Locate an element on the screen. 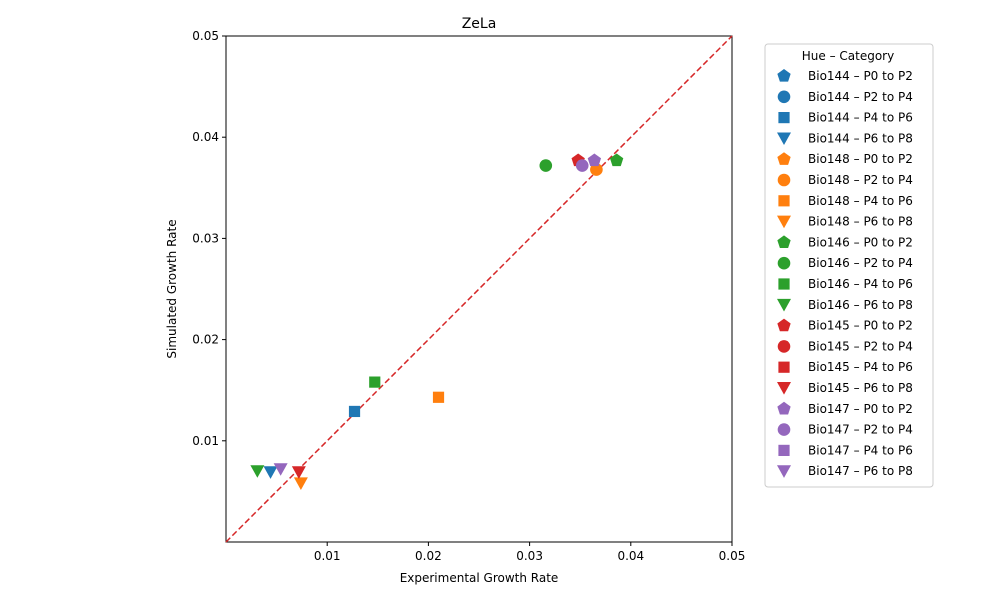 The height and width of the screenshot is (600, 1000). y-tick-label: 0.05 is located at coordinates (205, 36).